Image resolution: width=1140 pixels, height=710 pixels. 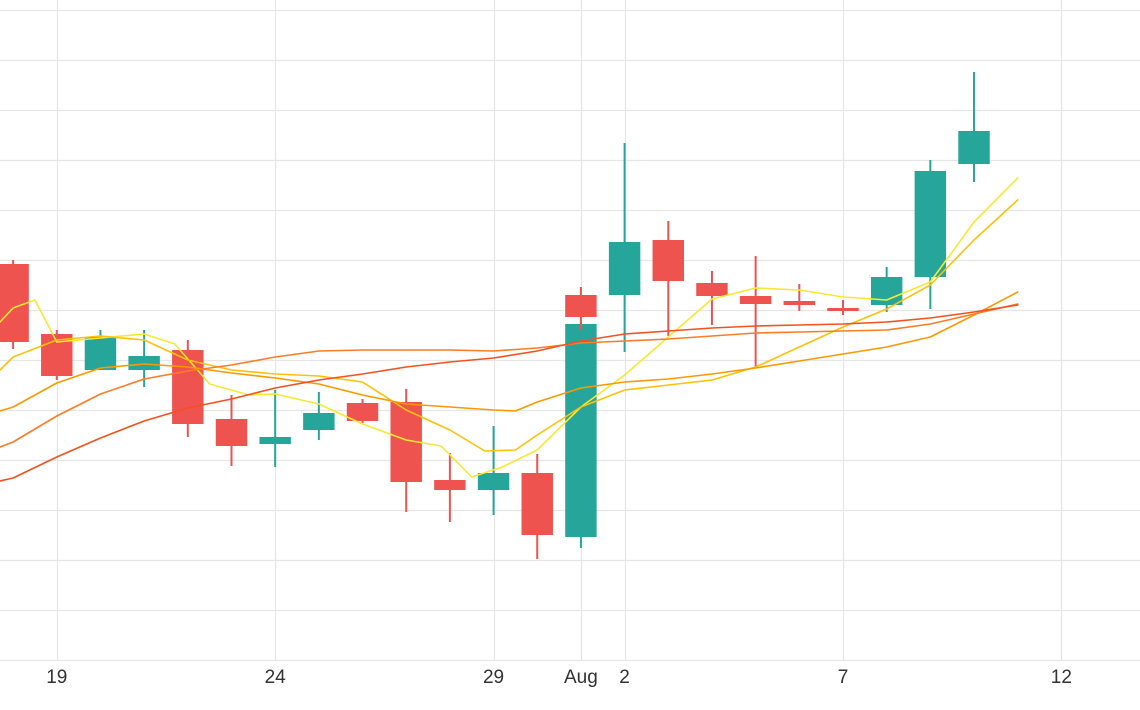 I want to click on x-tick-label: 24, so click(x=276, y=677).